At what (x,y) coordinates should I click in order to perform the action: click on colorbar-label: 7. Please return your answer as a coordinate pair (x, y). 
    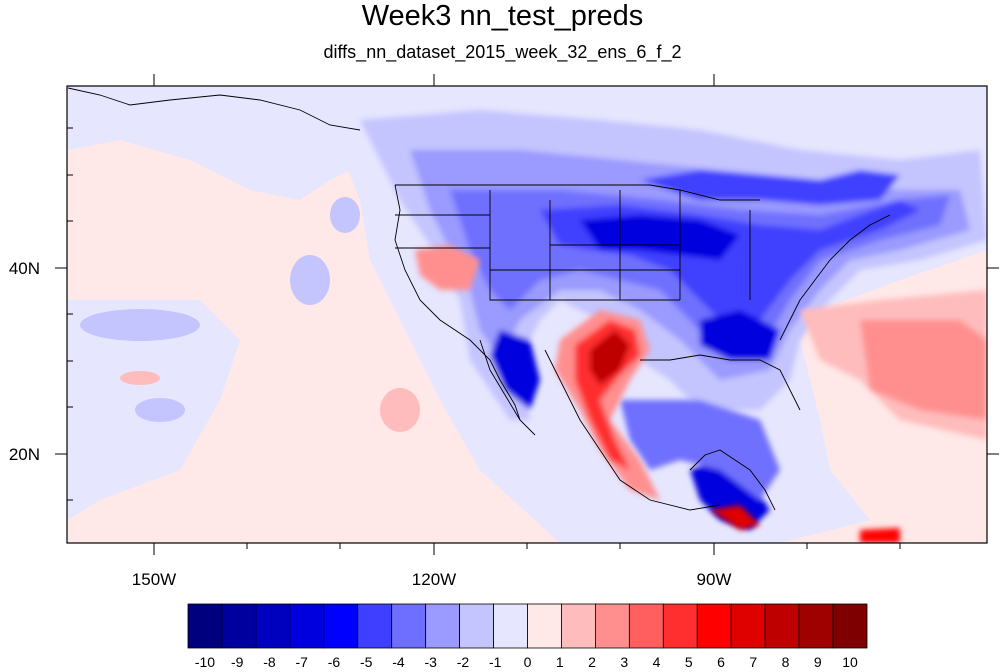
    Looking at the image, I should click on (753, 662).